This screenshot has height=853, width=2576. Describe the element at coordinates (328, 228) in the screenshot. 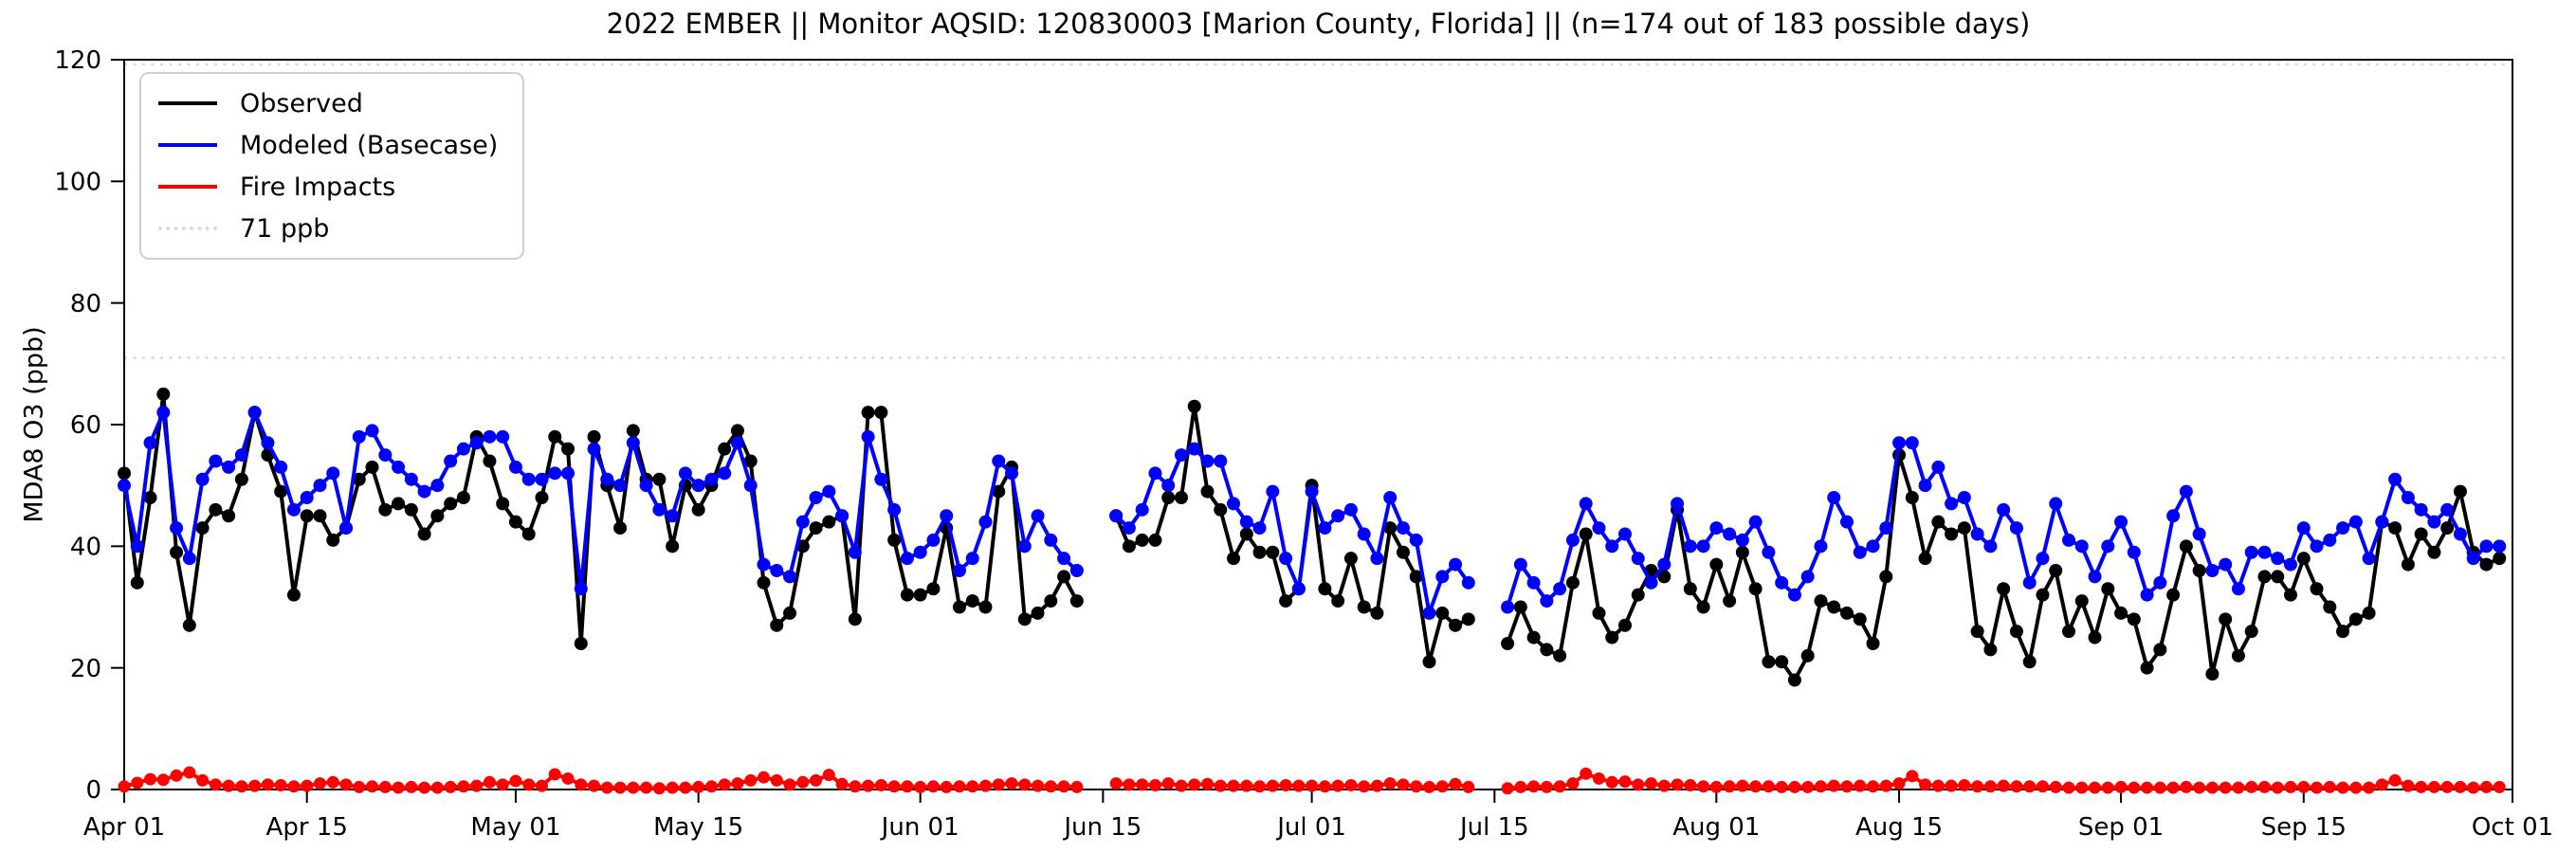

I see `legend-item-71ppb: 71 ppb` at that location.